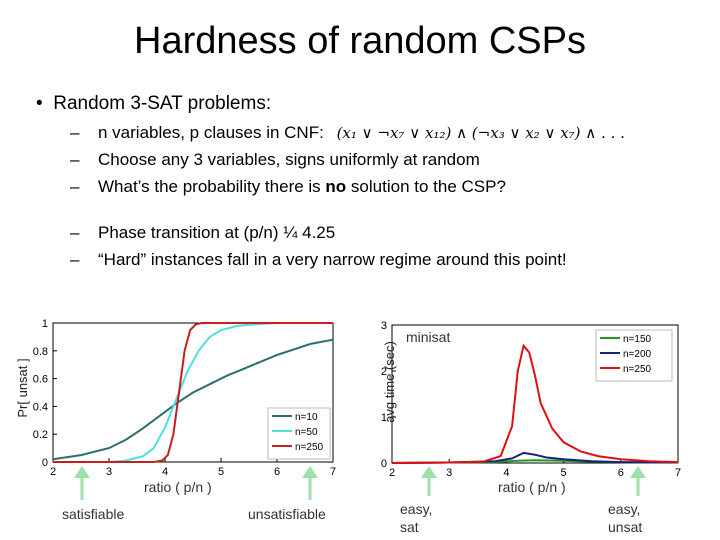 The height and width of the screenshot is (540, 720). I want to click on left-y-tick-label: 0.2, so click(40, 435).